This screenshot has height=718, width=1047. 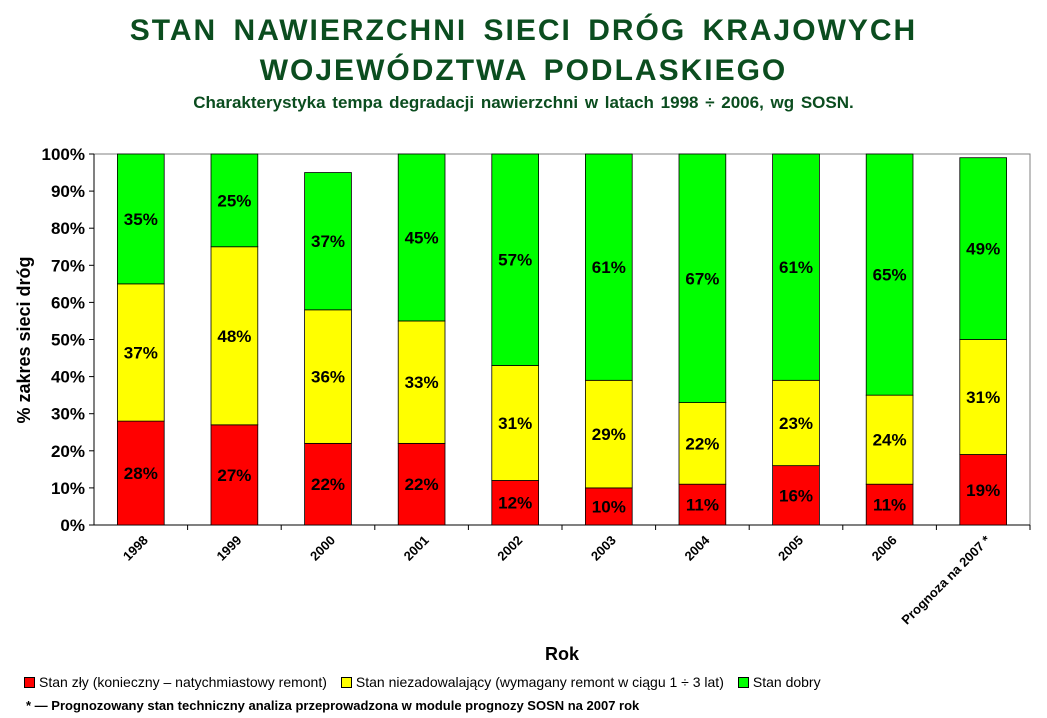 I want to click on data-label: 36%, so click(x=328, y=377).